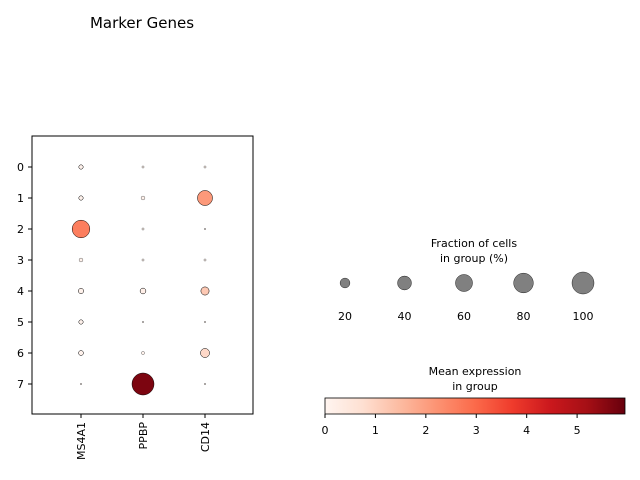 This screenshot has width=640, height=480. Describe the element at coordinates (474, 258) in the screenshot. I see `size-legend-title-line2: in group (%)` at that location.